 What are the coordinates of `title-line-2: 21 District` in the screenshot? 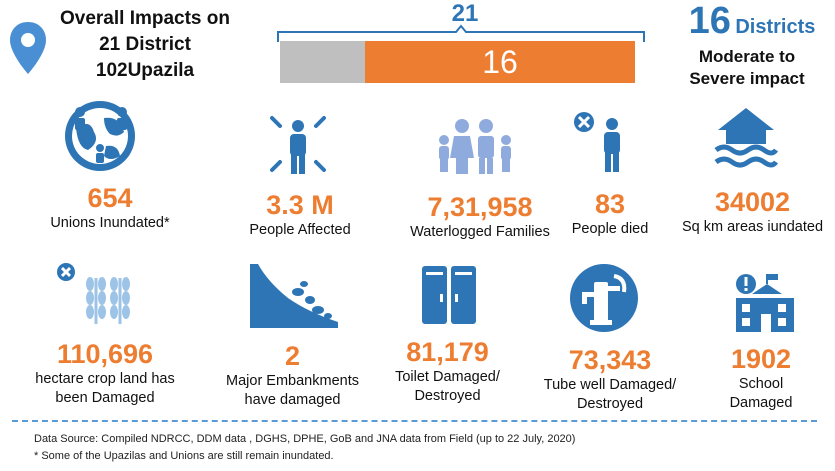 It's located at (145, 44).